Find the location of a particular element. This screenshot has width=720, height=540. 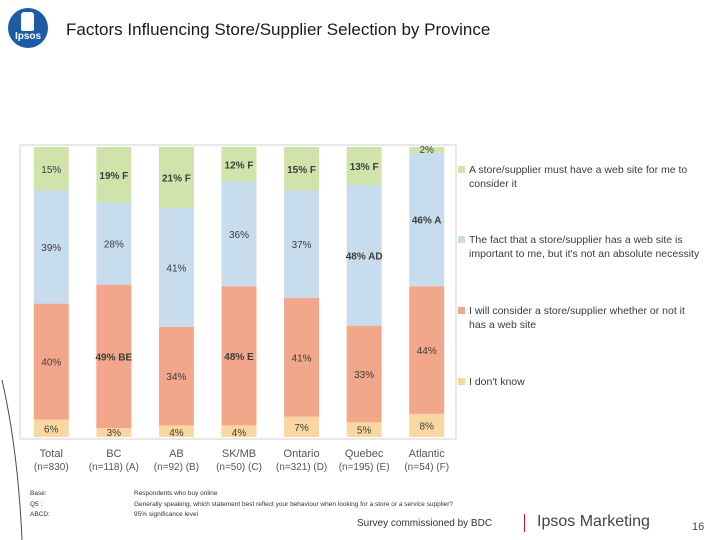

footnote-text: 95% significance level is located at coordinates (166, 514).